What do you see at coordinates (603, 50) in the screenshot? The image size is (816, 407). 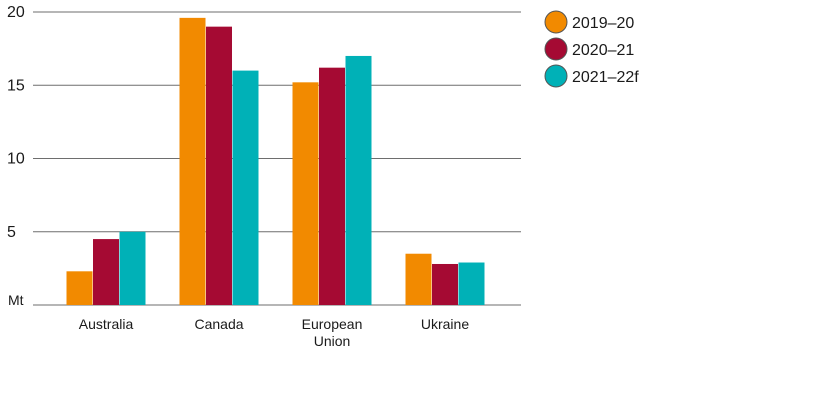 I see `legend-label-2: 2020–21` at bounding box center [603, 50].